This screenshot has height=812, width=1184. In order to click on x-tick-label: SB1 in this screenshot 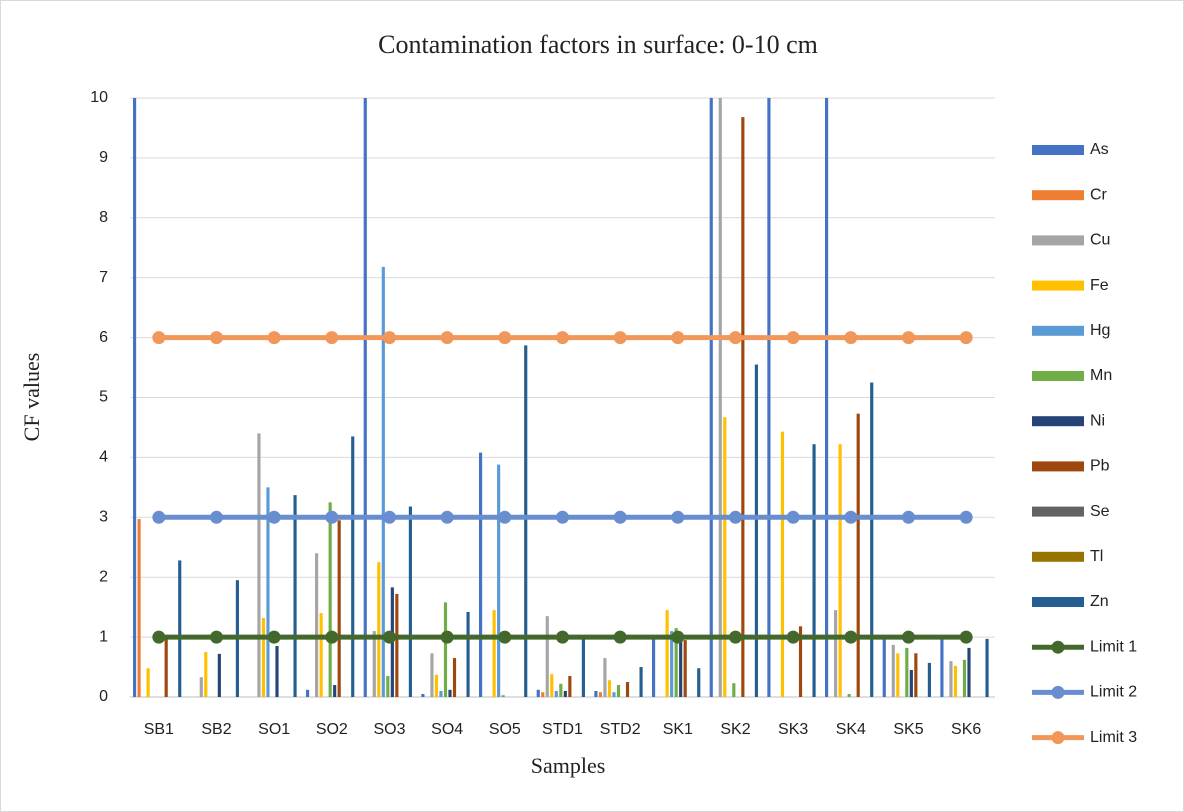, I will do `click(159, 729)`.